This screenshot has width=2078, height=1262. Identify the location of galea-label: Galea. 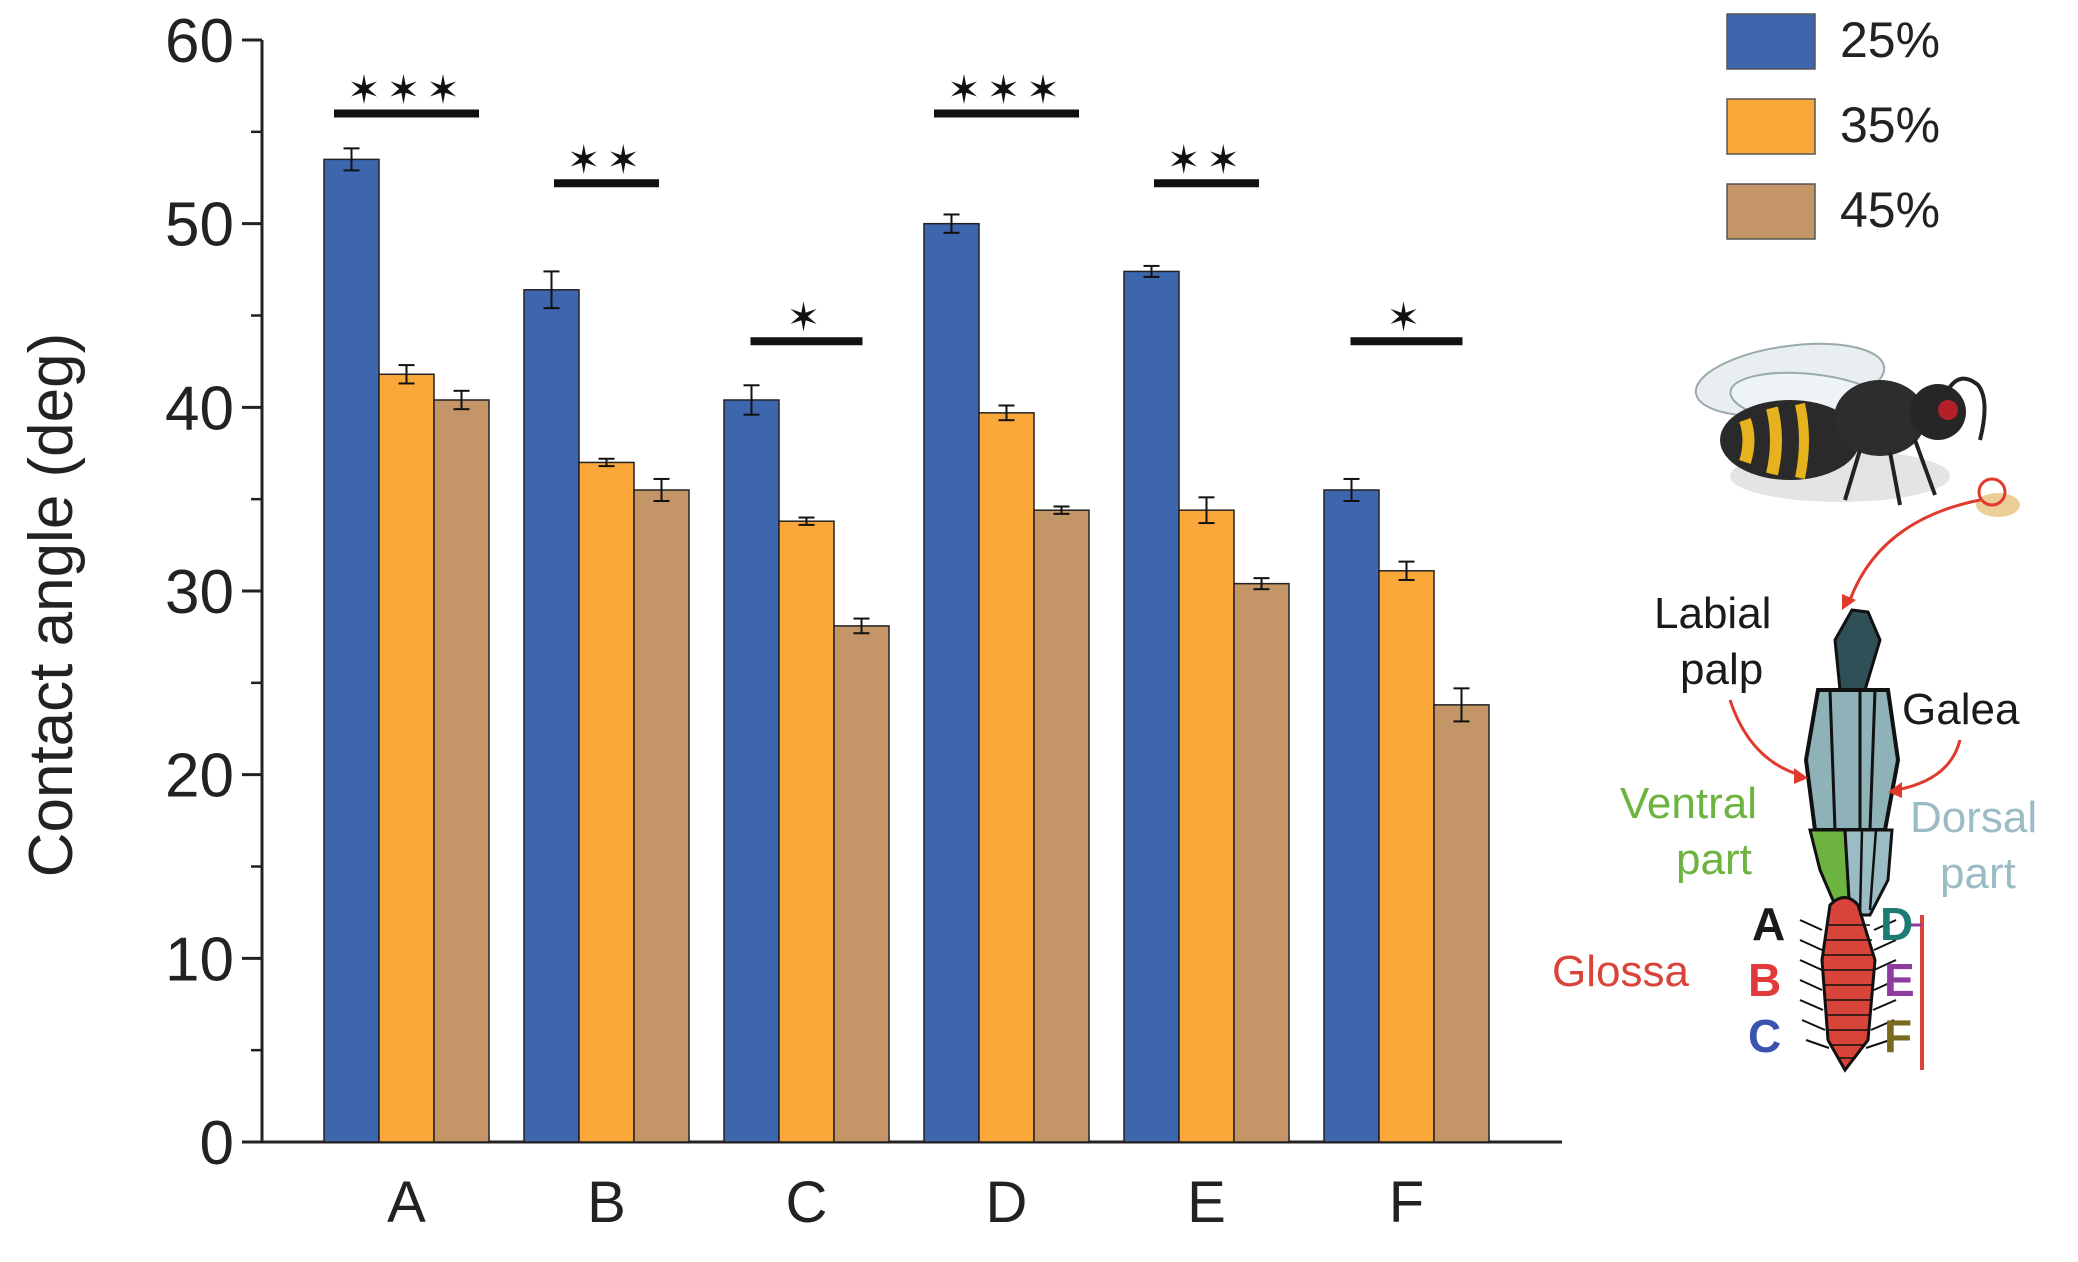
(1961, 709).